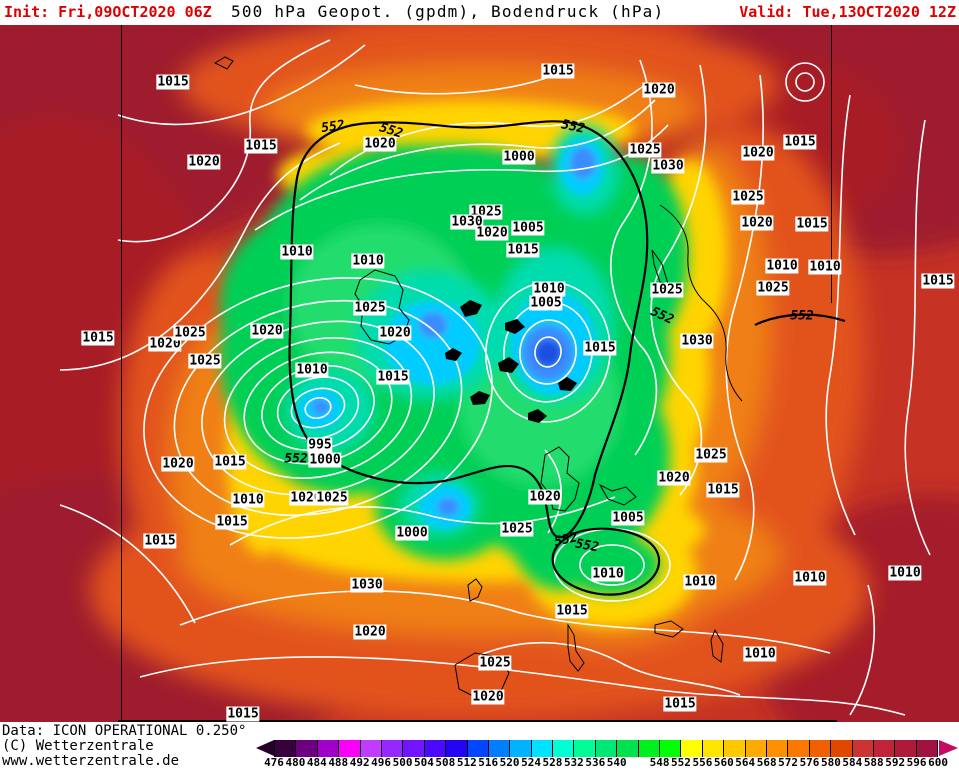 The height and width of the screenshot is (770, 959). Describe the element at coordinates (274, 762) in the screenshot. I see `colorbar-tick: 476` at that location.